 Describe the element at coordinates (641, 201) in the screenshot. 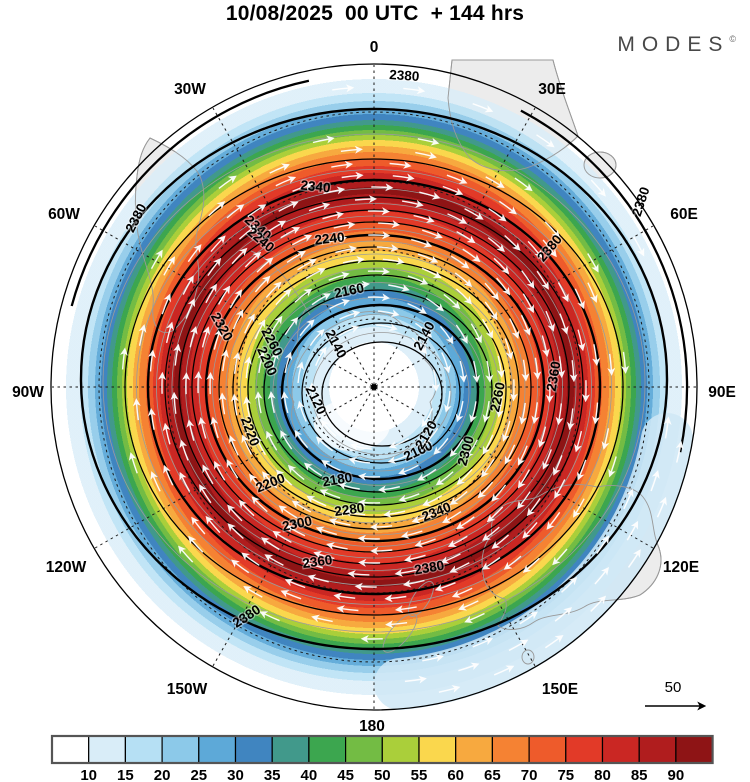

I see `contour-label-2380: 2380` at that location.